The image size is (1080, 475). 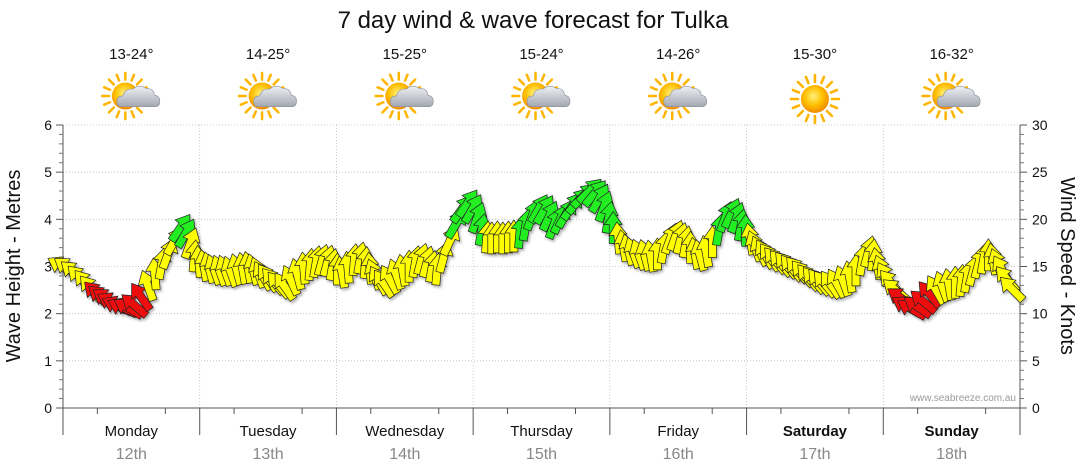 I want to click on day-name-label: Saturday, so click(x=815, y=431).